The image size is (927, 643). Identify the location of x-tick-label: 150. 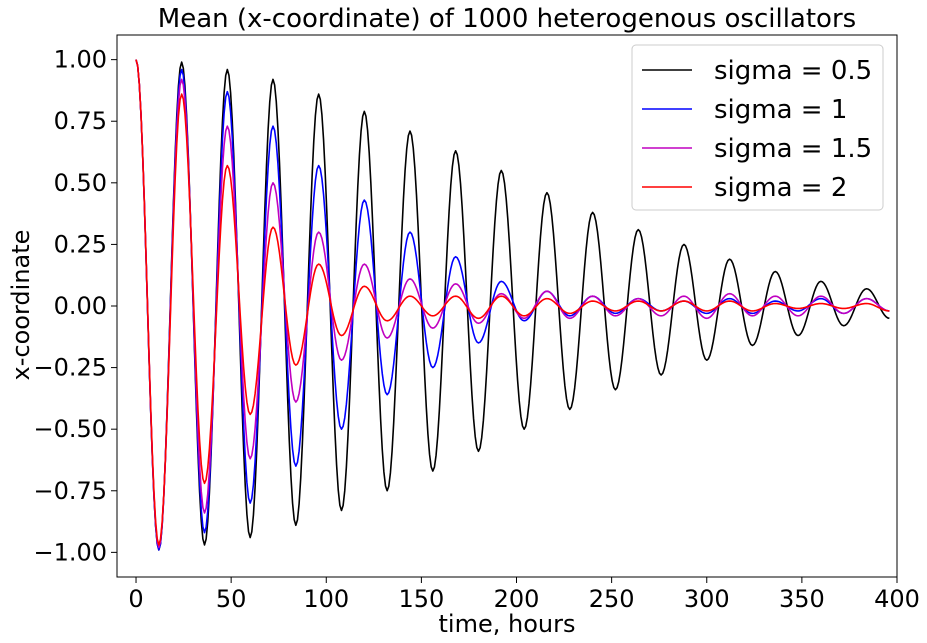
(421, 599).